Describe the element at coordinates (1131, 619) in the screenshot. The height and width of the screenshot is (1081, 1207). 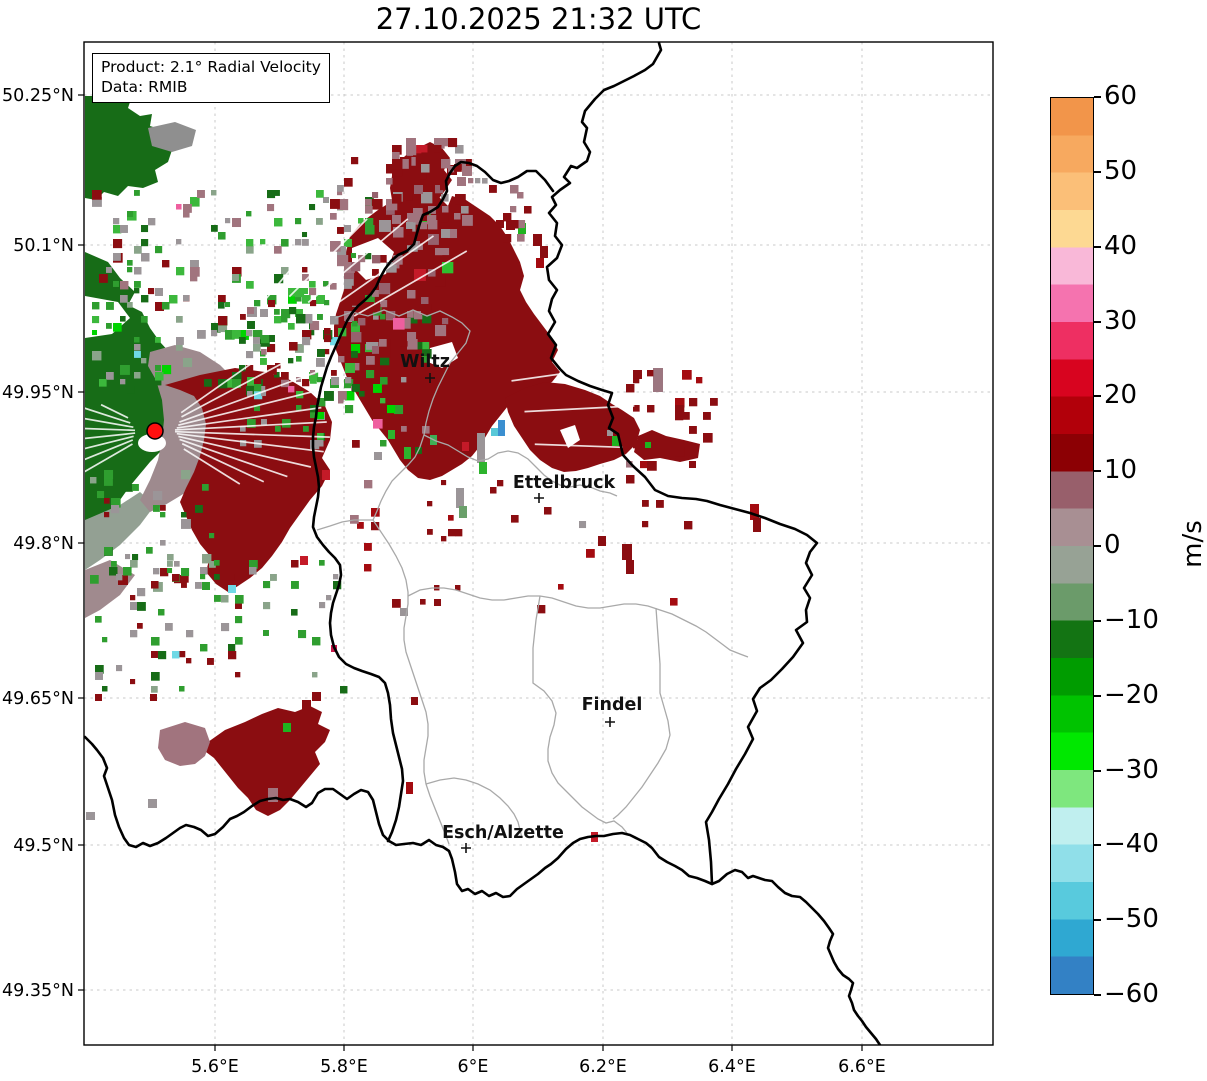
I see `colorbar-tick-label: −10` at that location.